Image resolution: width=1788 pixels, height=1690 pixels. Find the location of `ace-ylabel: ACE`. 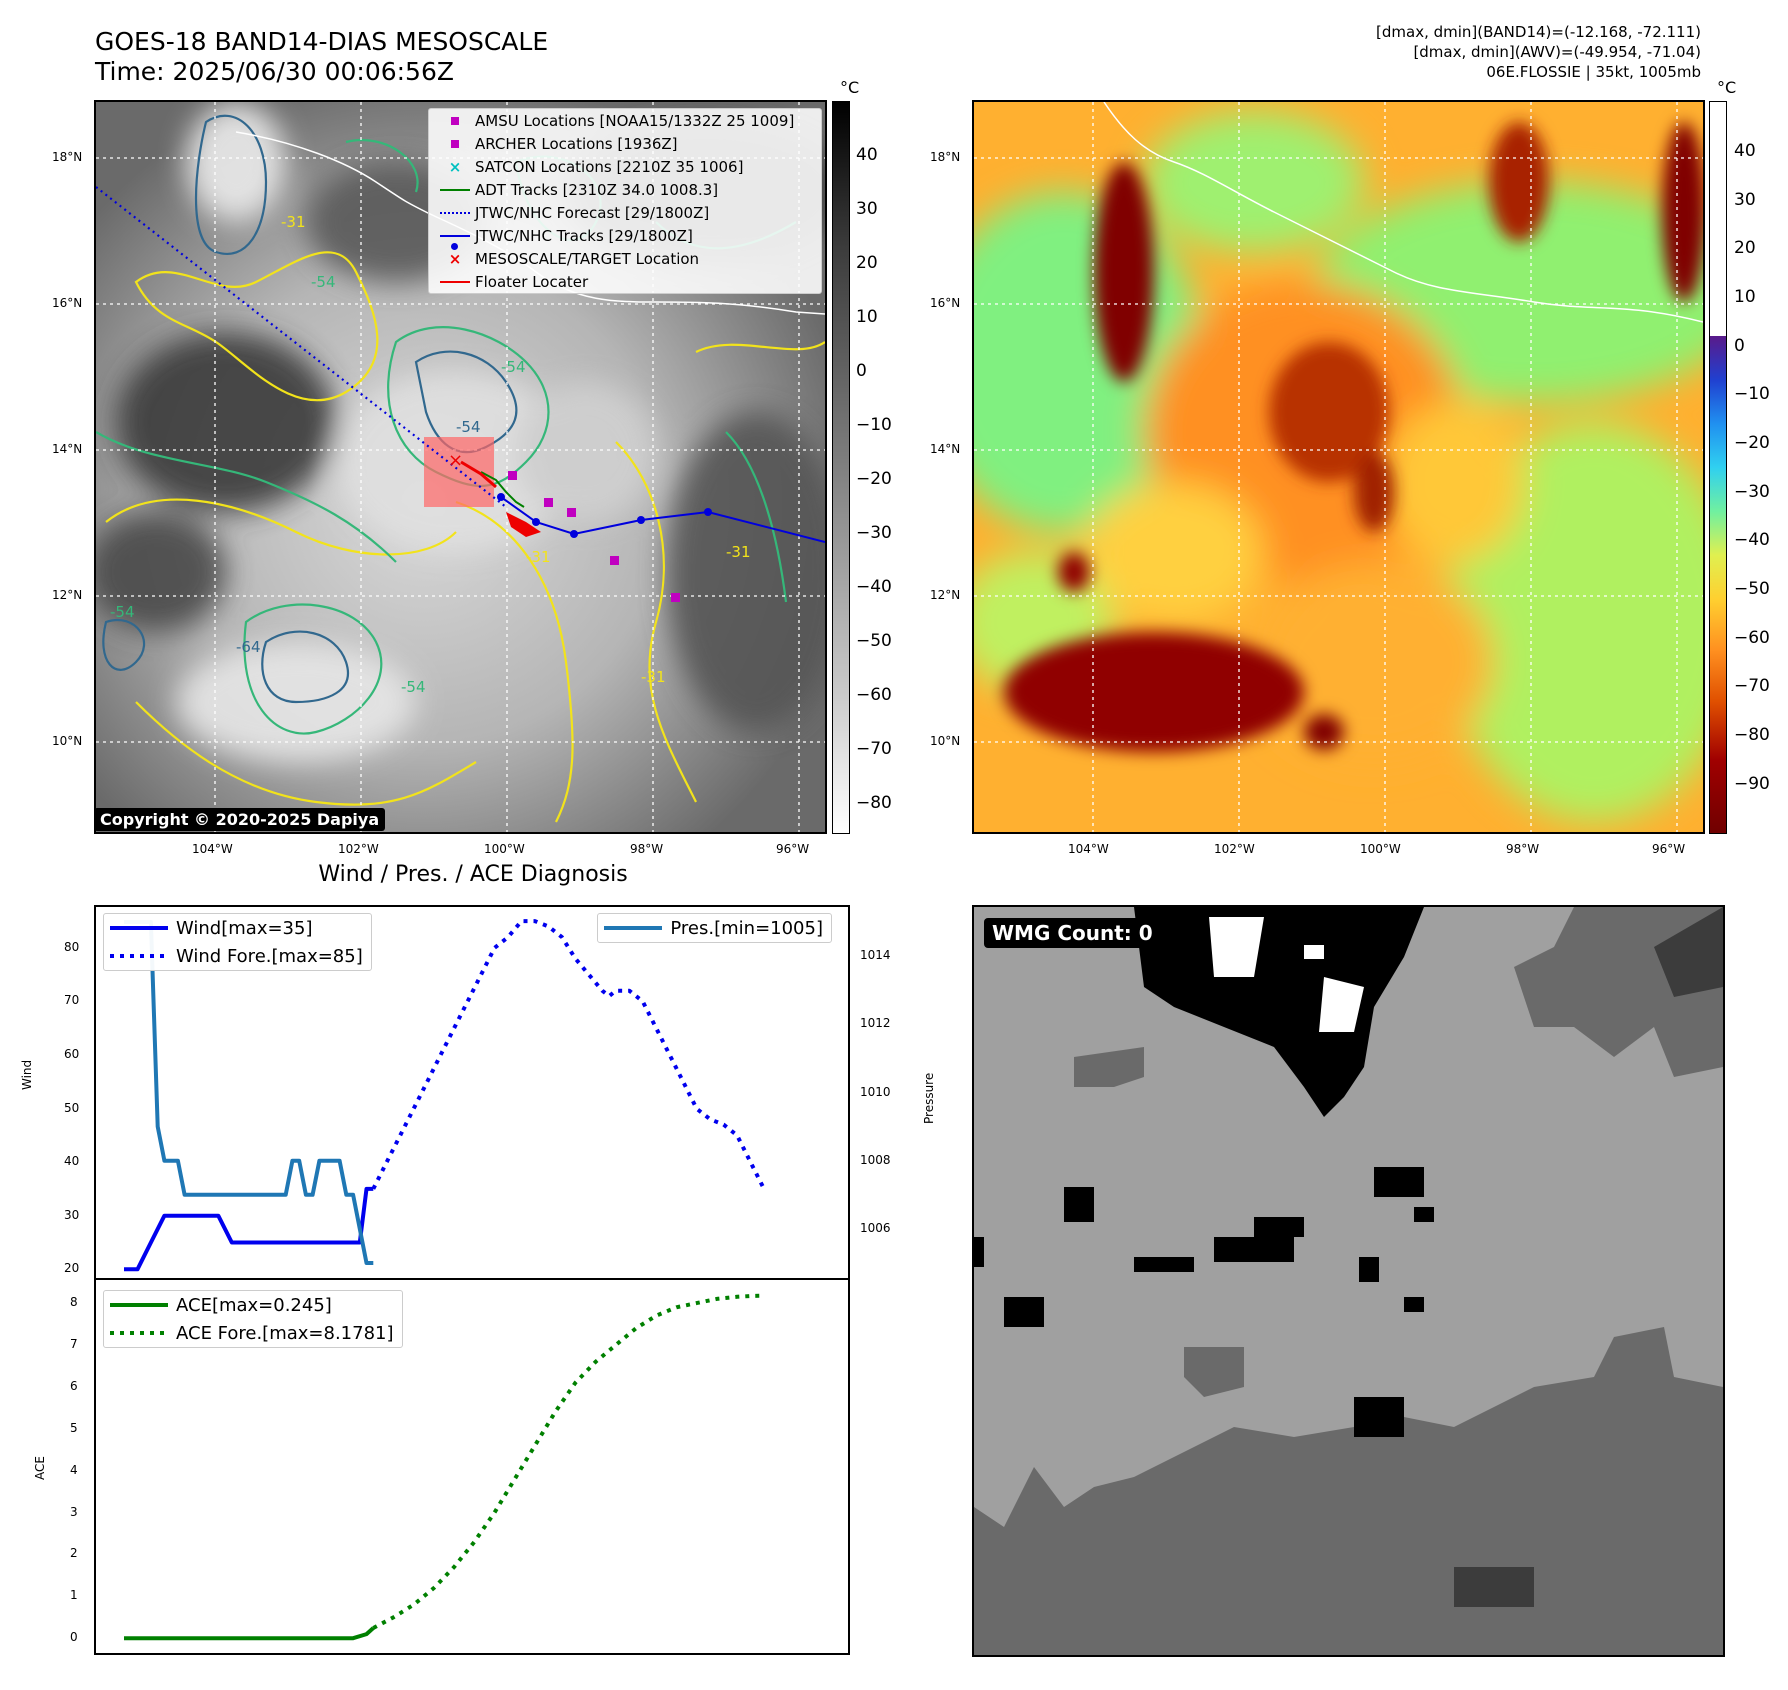

ace-ylabel: ACE is located at coordinates (40, 1468).